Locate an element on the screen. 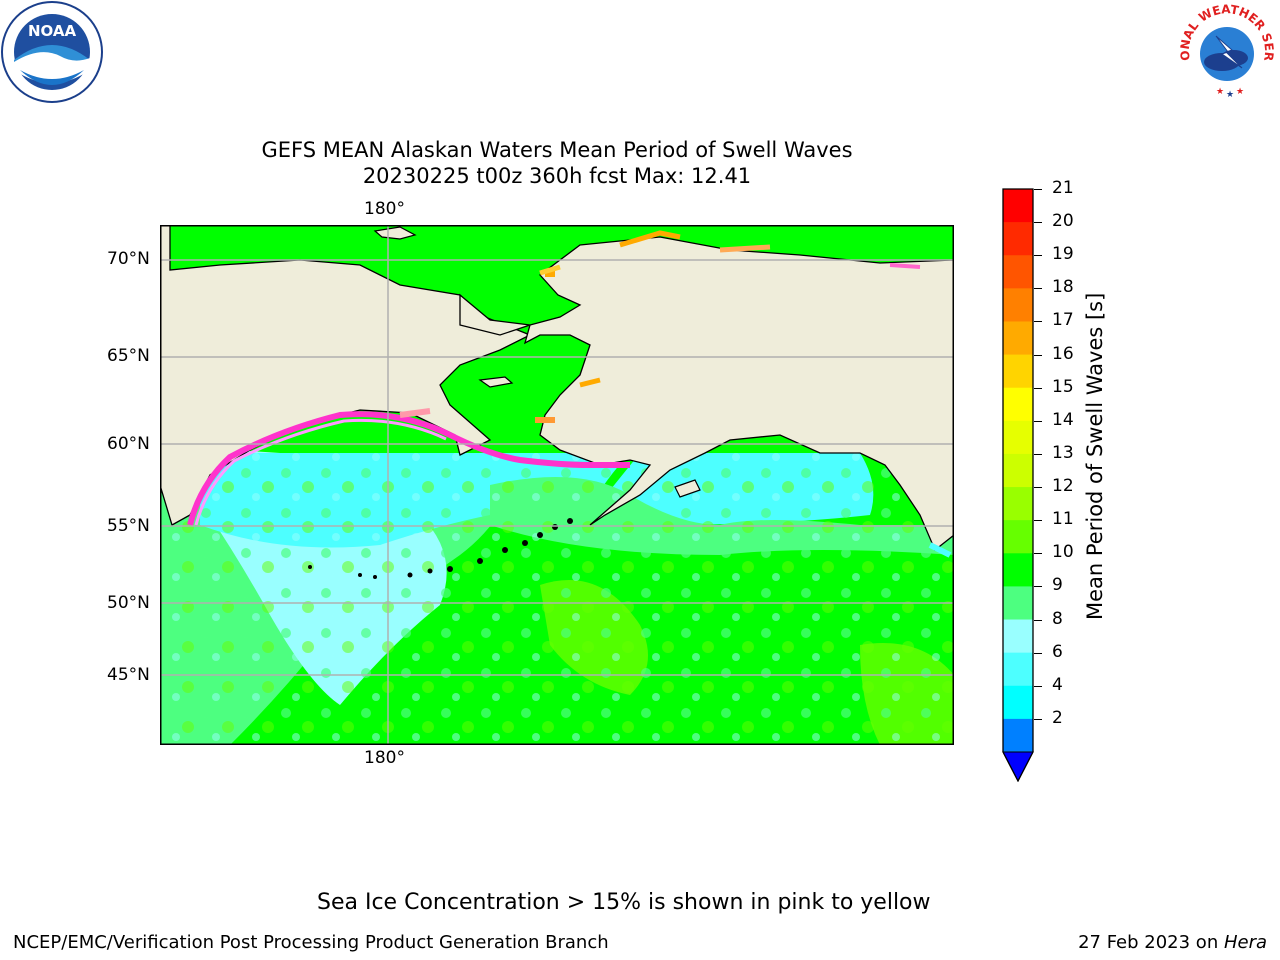 This screenshot has width=1280, height=960. lon-label-bottom: 180° is located at coordinates (384, 758).